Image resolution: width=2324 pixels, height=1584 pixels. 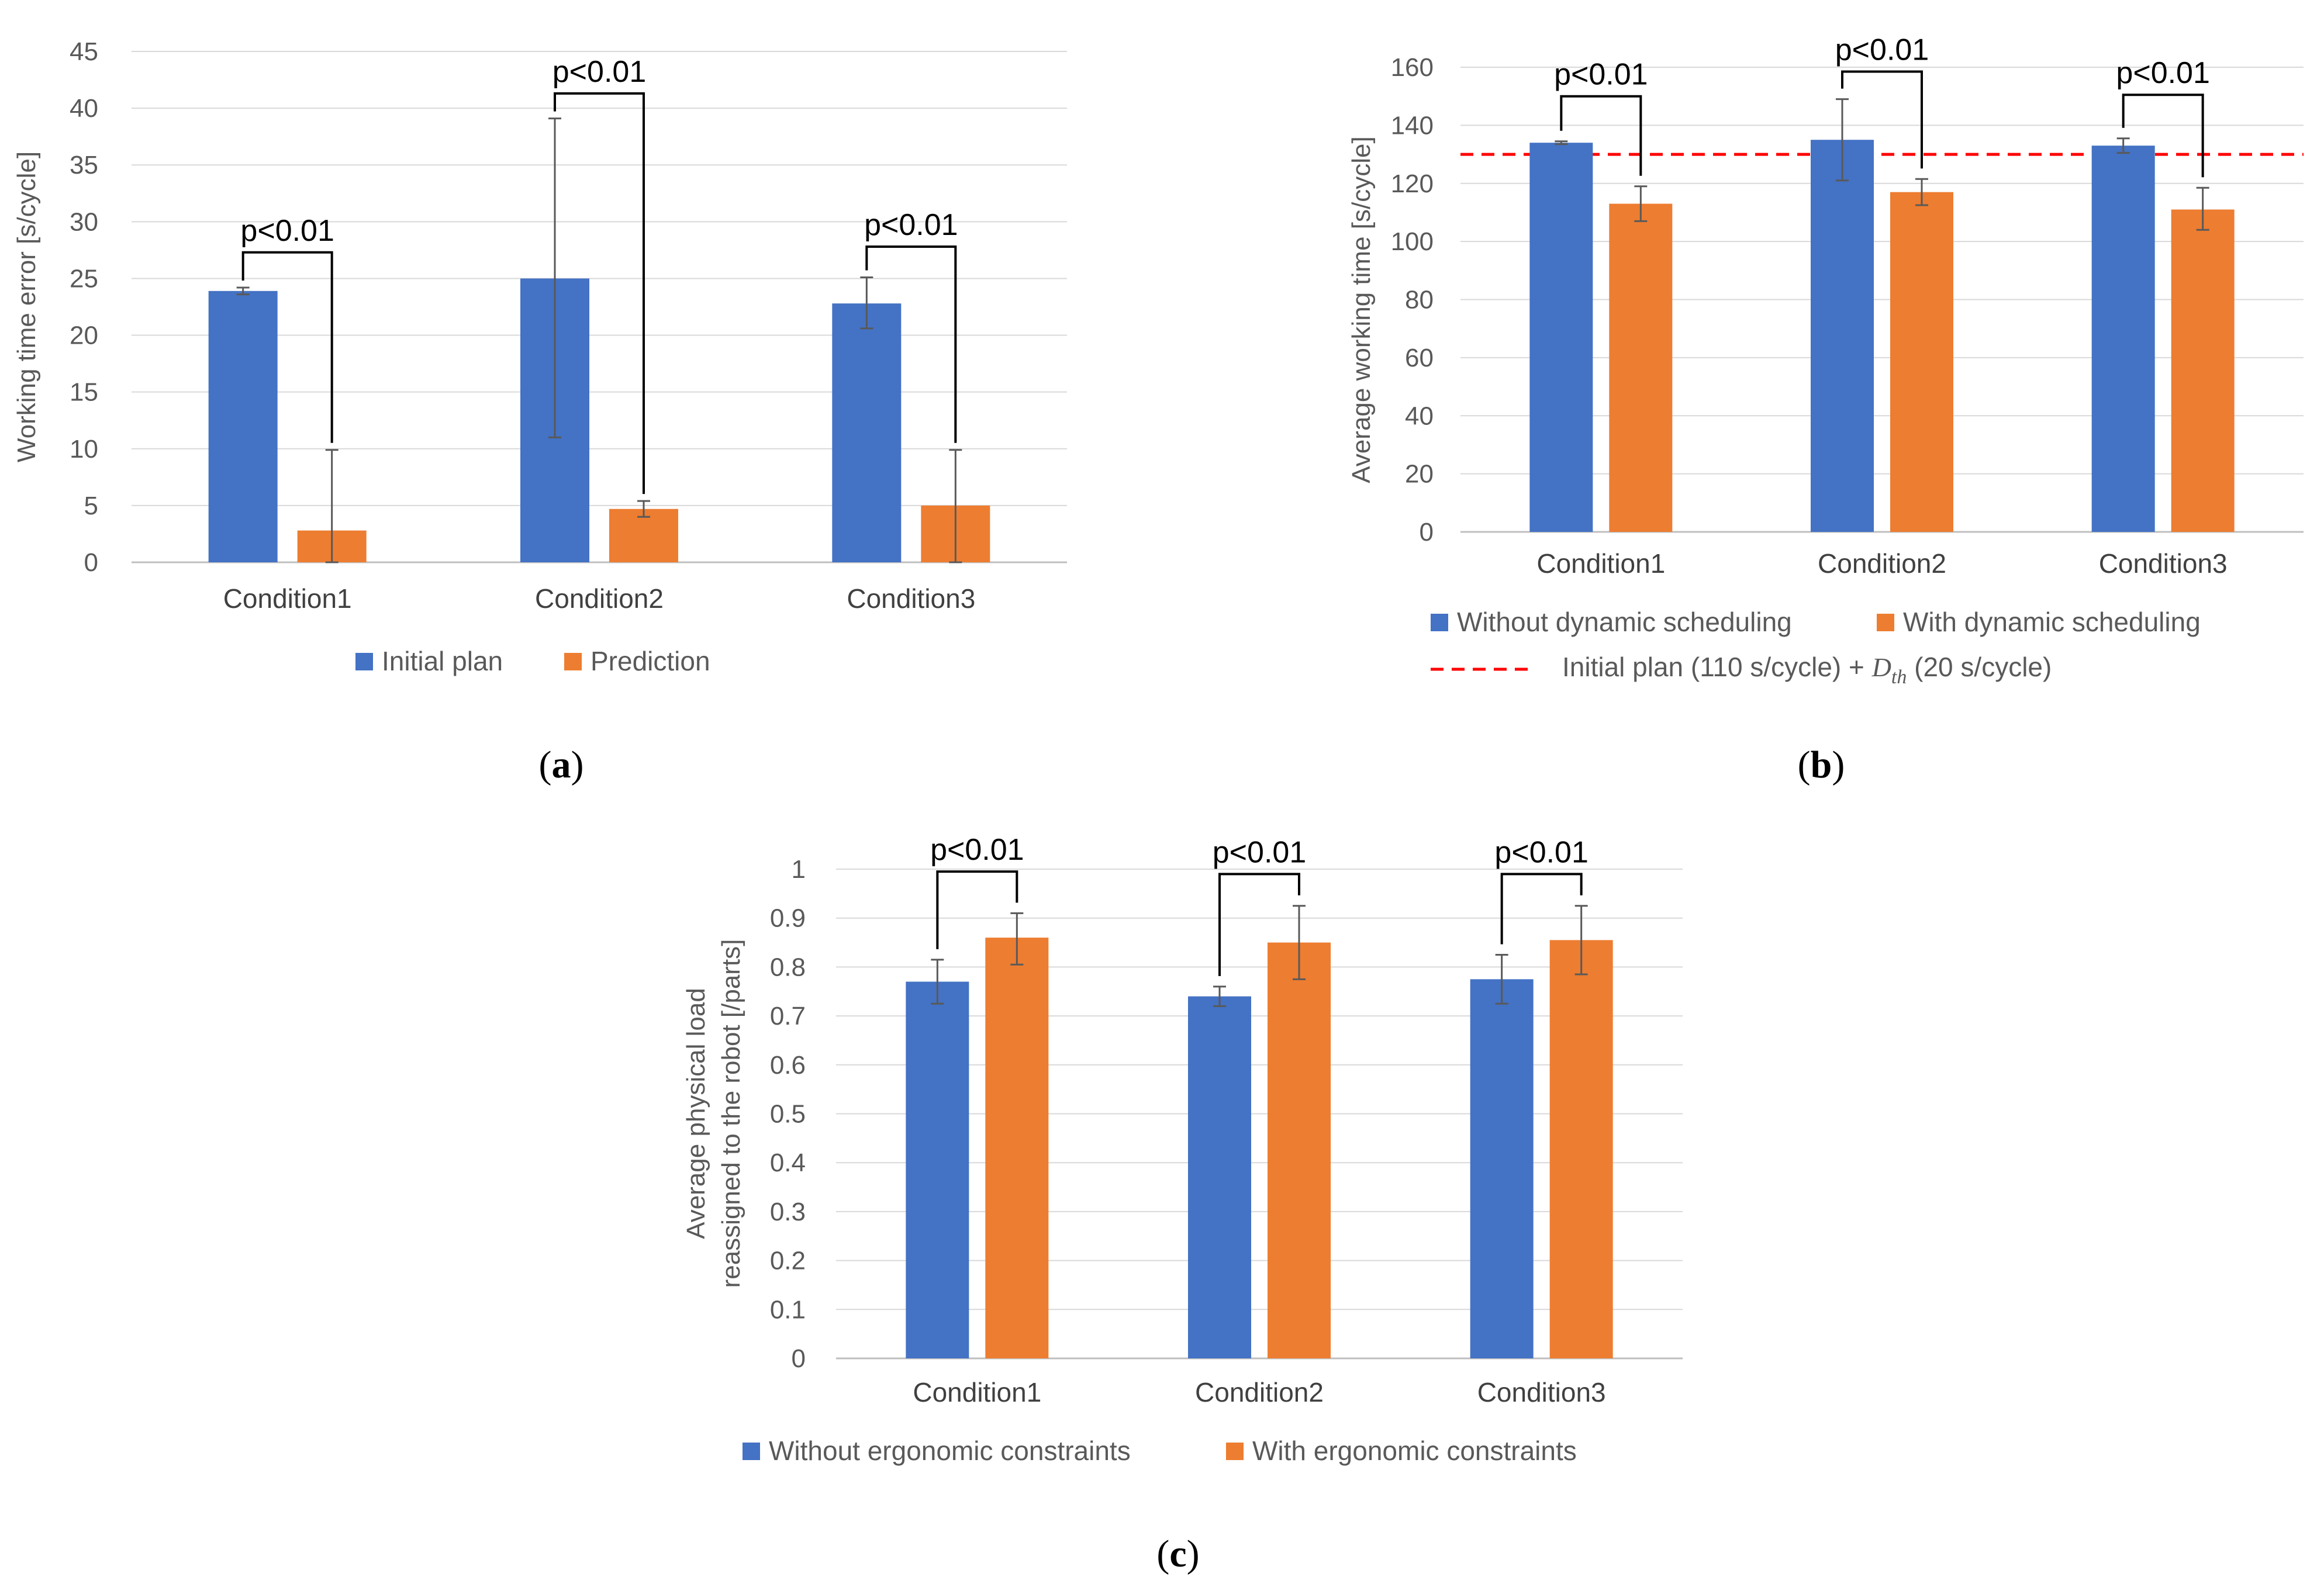 I want to click on y-tick-label: 160, so click(x=1412, y=67).